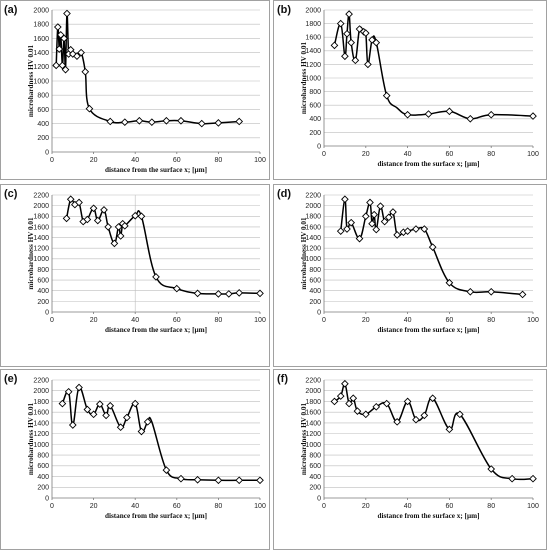 This screenshot has width=547, height=550. Describe the element at coordinates (41, 195) in the screenshot. I see `y-tick-label: 2200` at that location.